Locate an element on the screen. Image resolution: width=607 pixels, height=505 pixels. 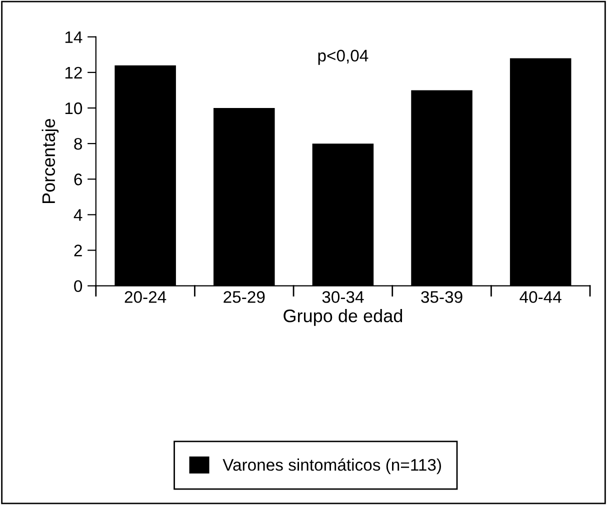
legend-label: Varones sintomáticos (n=113) is located at coordinates (331, 466).